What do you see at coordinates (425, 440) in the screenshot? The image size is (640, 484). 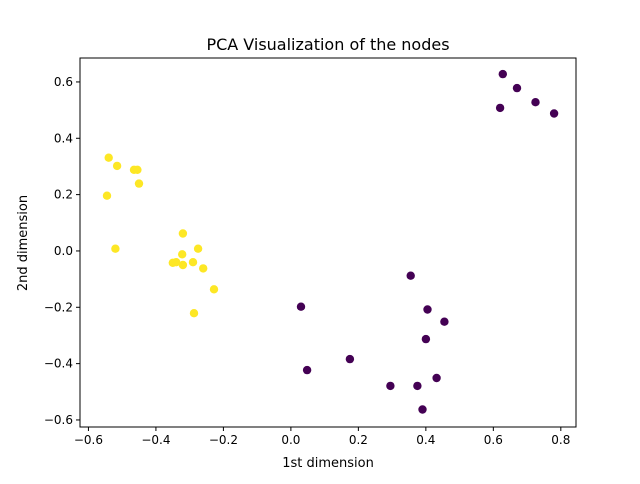 I see `x-tick-label: 0.4` at bounding box center [425, 440].